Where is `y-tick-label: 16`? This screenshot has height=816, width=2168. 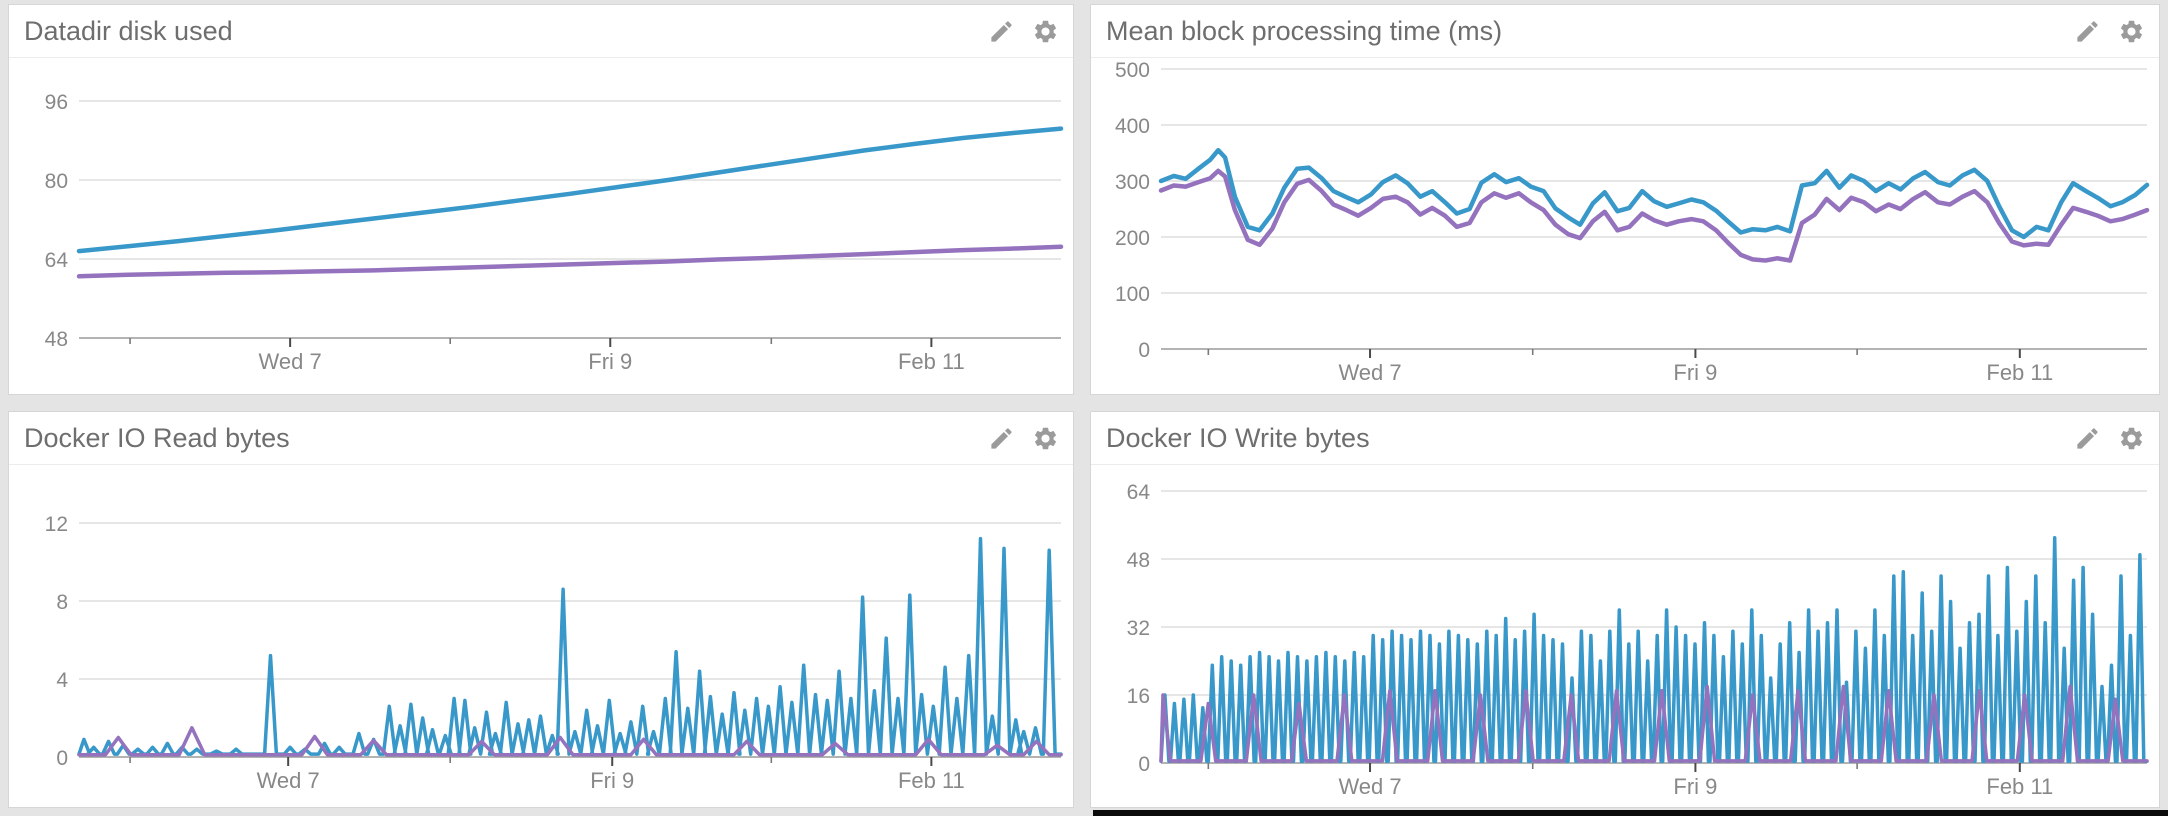
y-tick-label: 16 is located at coordinates (1138, 696).